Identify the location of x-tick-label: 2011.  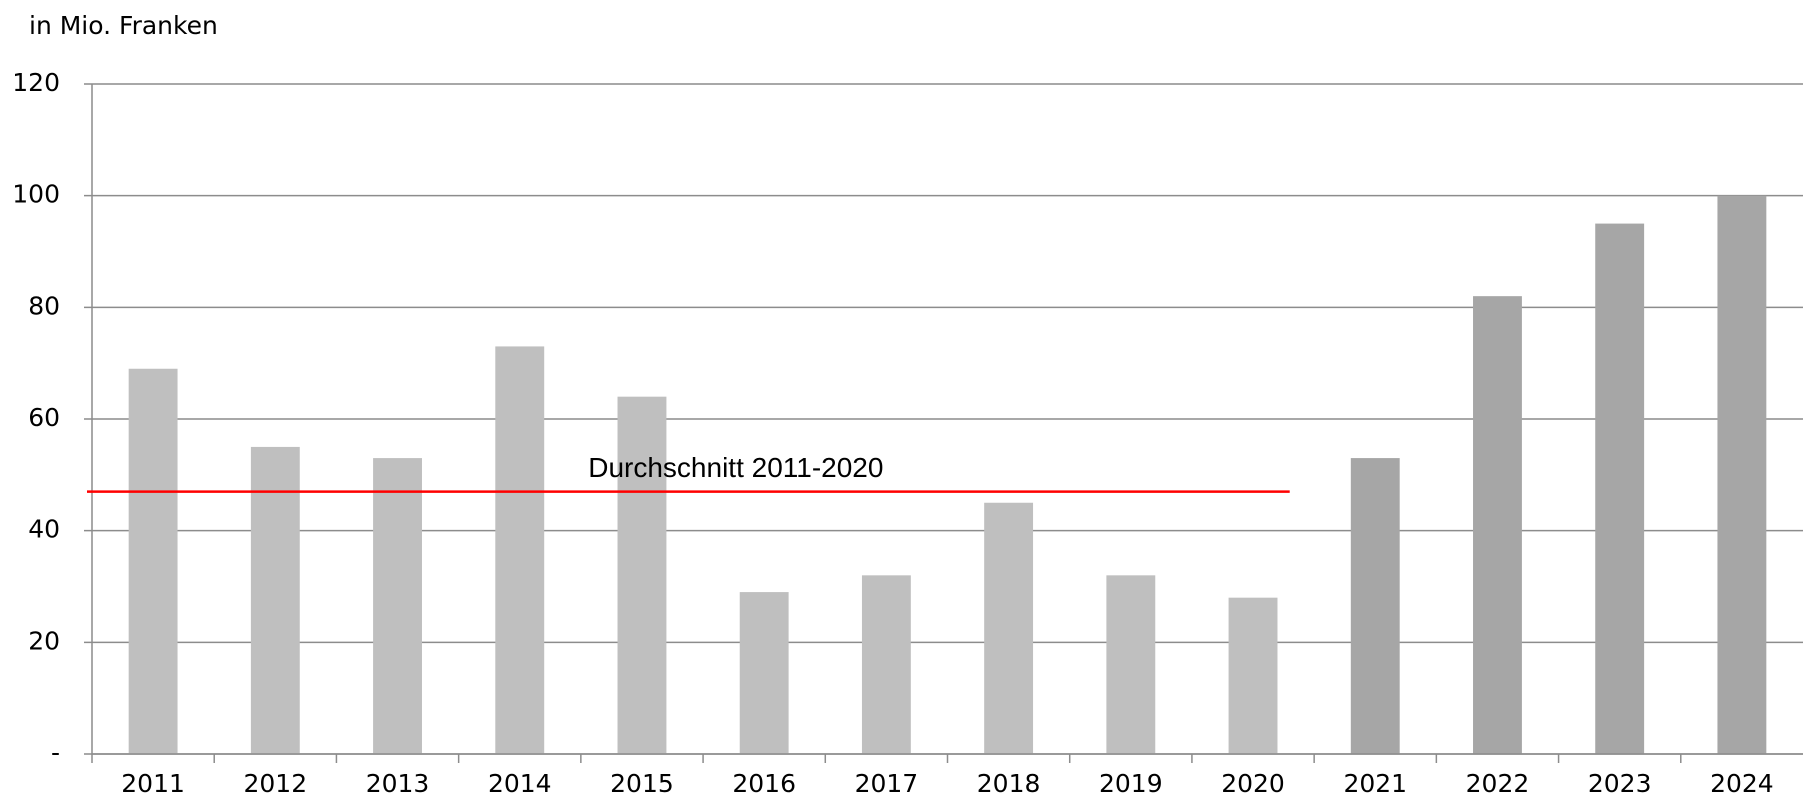
(153, 783).